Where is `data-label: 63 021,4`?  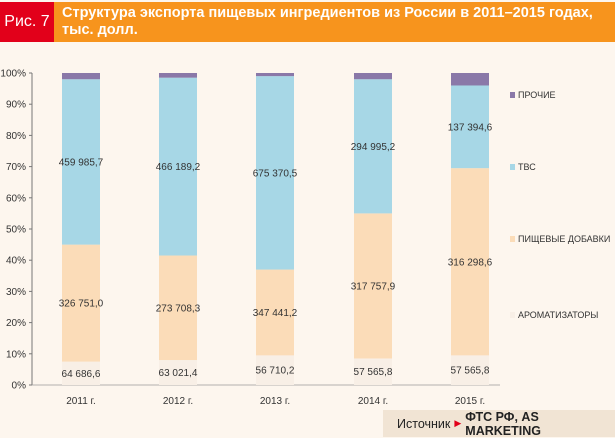
data-label: 63 021,4 is located at coordinates (178, 373).